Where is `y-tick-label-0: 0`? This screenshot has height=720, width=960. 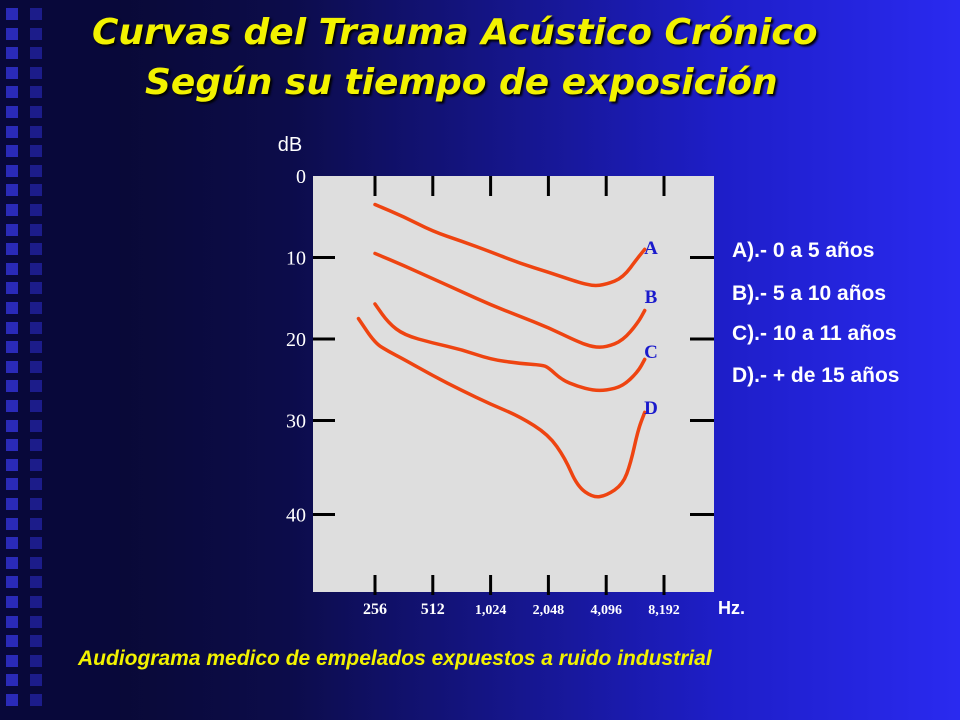 y-tick-label-0: 0 is located at coordinates (301, 177).